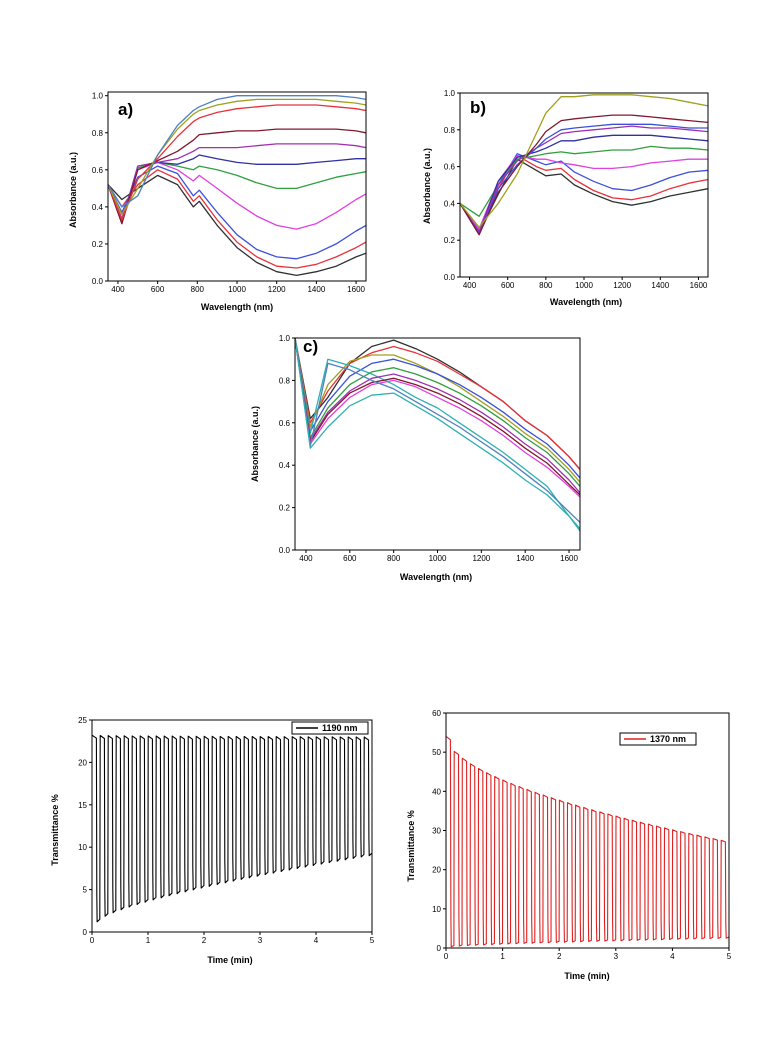 This screenshot has width=780, height=1044. Describe the element at coordinates (502, 956) in the screenshot. I see `x-tick-label-e: 1` at that location.